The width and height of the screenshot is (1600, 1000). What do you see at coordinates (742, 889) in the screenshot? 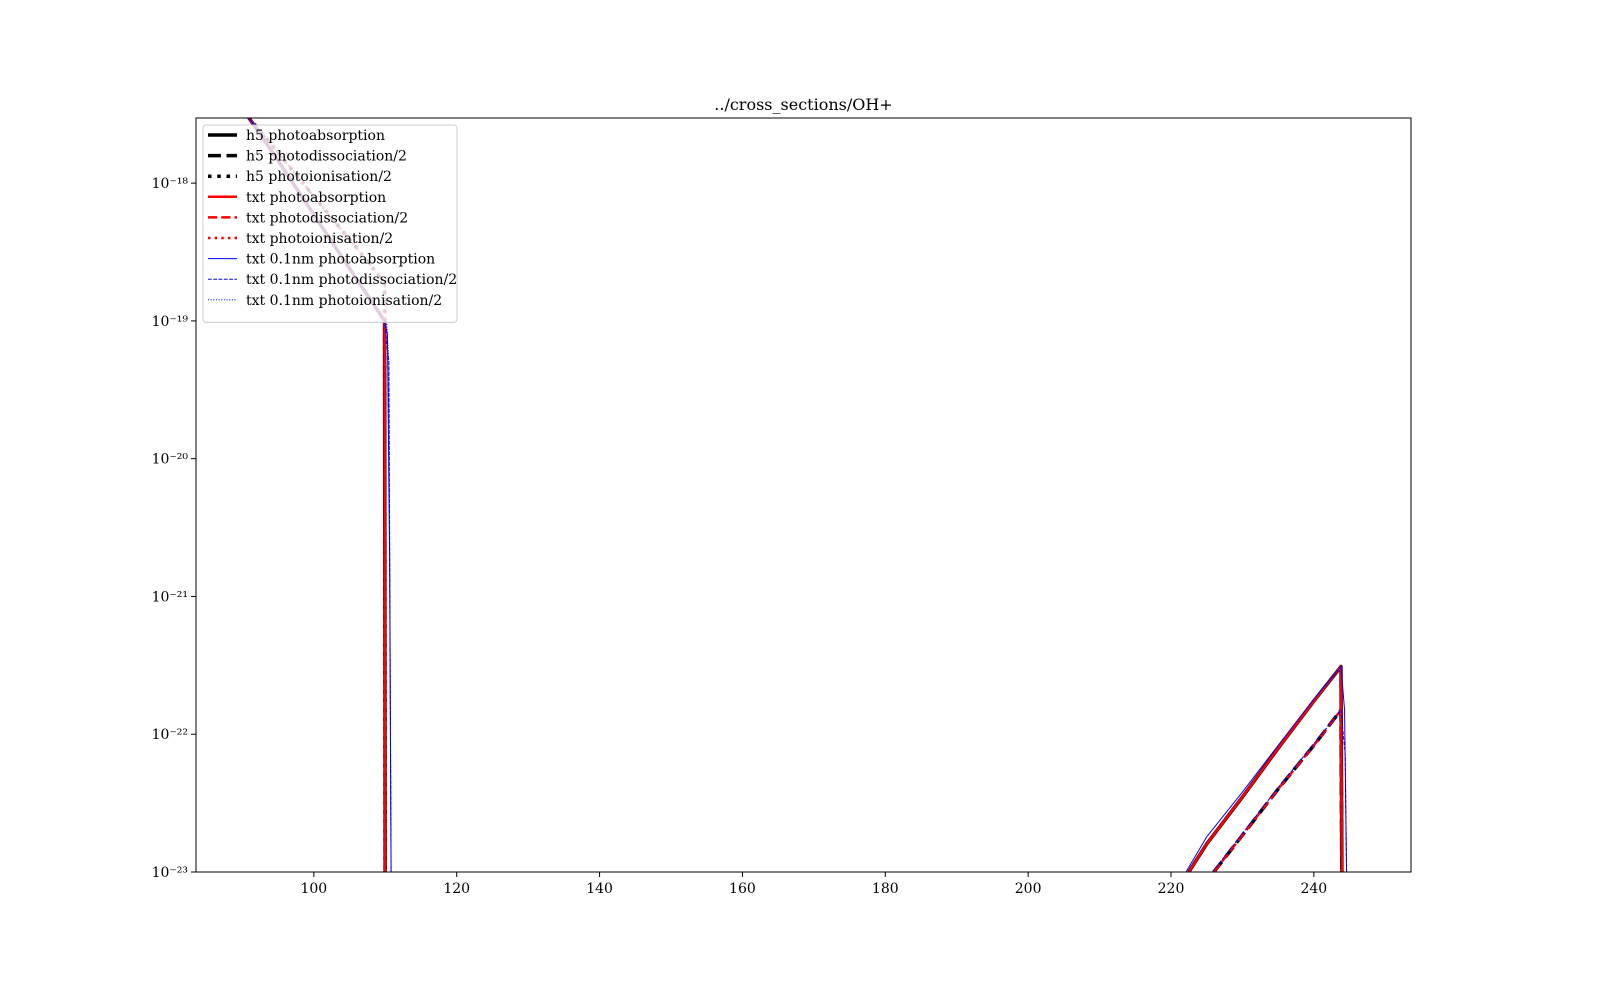
I see `x-tick-label: 160` at bounding box center [742, 889].